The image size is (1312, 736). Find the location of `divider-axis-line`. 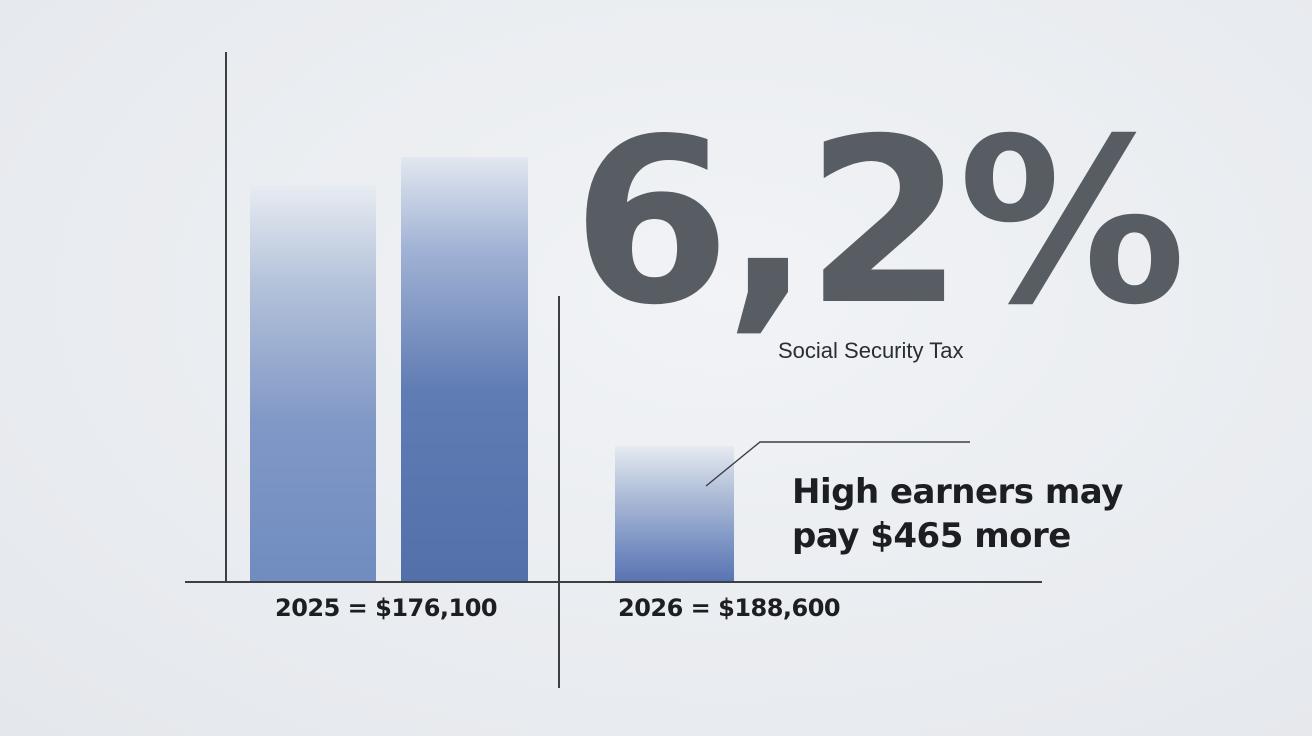

divider-axis-line is located at coordinates (559, 492).